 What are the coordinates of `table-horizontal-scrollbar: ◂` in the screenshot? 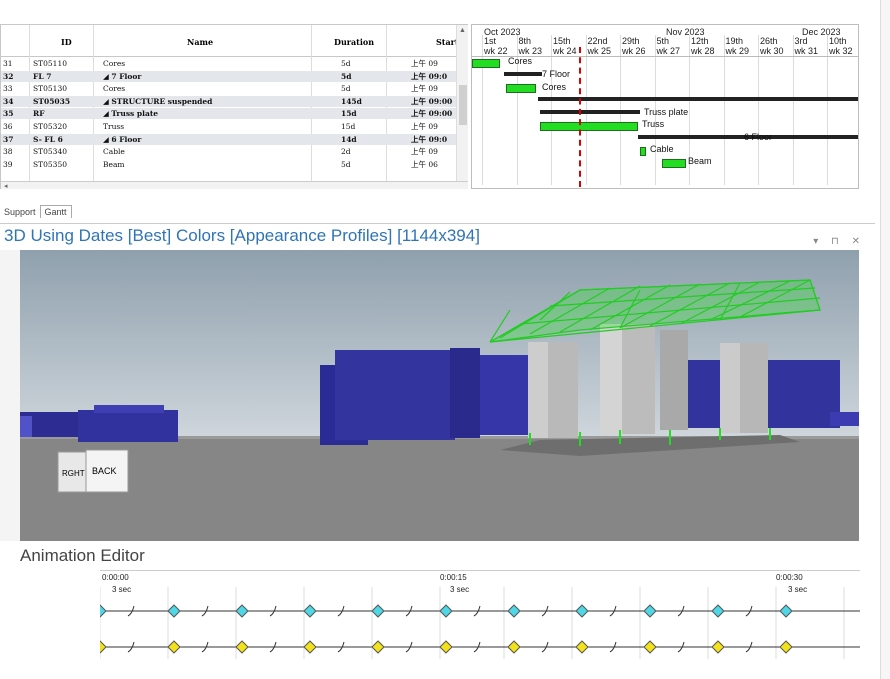 It's located at (234, 185).